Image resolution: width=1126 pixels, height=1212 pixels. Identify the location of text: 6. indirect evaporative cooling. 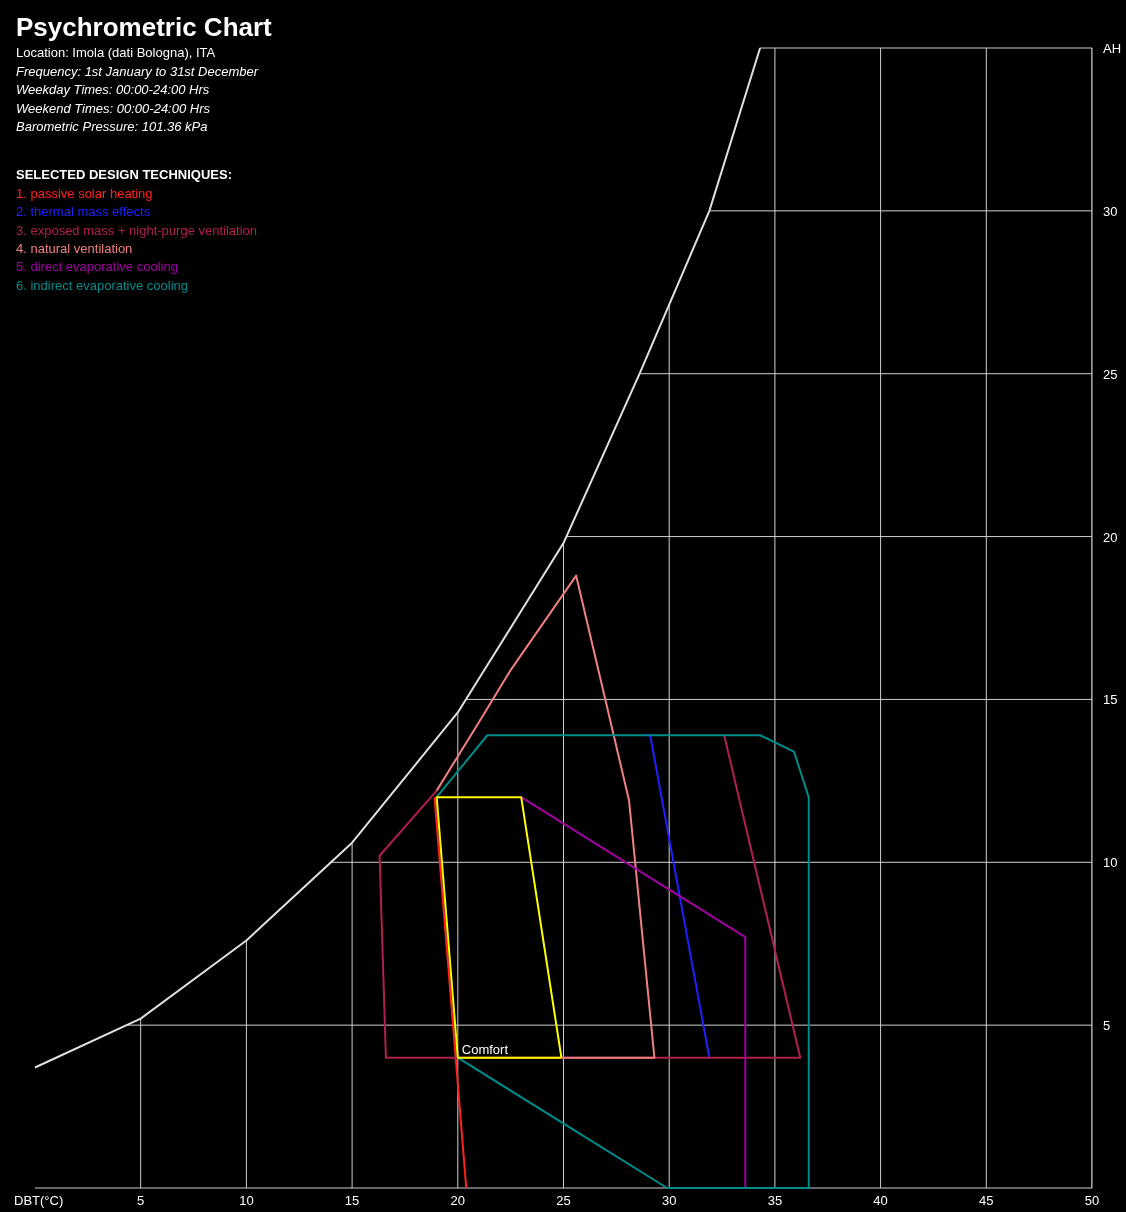
(102, 285).